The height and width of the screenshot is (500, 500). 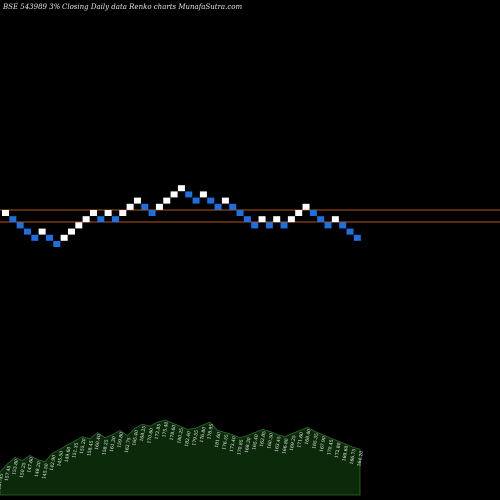 I want to click on volume-value-label: 166.75, so click(x=353, y=456).